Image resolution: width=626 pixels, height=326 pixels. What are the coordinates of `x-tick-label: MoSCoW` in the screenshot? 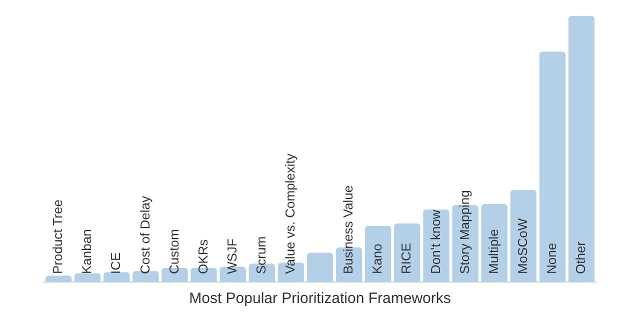 It's located at (522, 246).